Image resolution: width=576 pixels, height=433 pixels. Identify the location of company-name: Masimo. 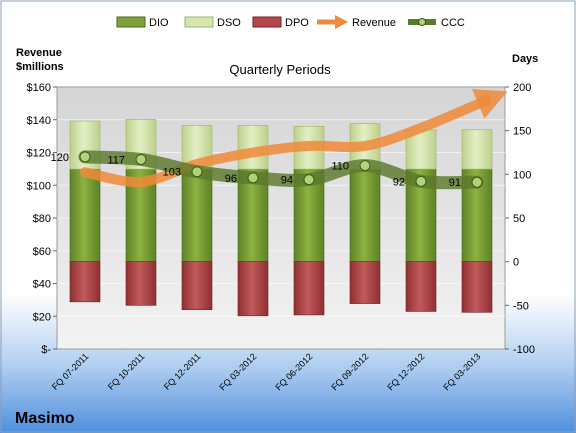
(45, 418).